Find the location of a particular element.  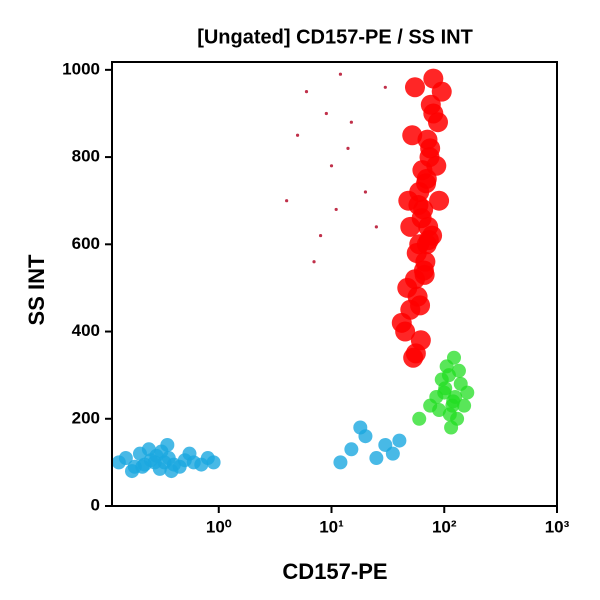

y-tick-label: 800 is located at coordinates (86, 156).